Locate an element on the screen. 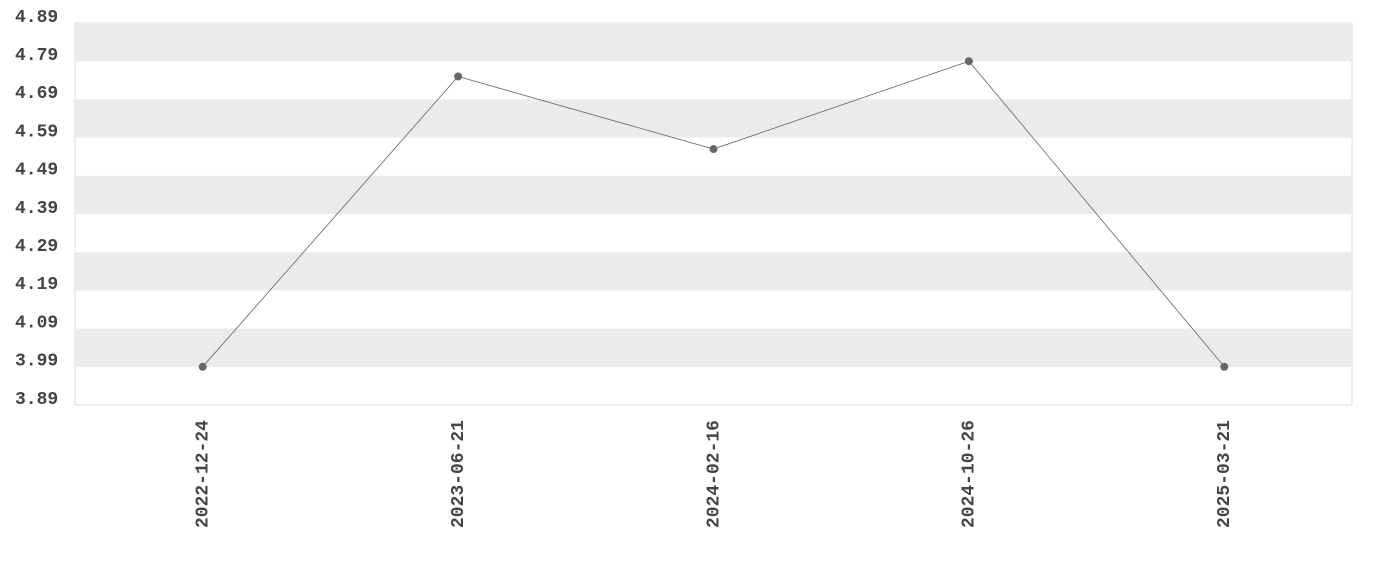 Image resolution: width=1380 pixels, height=580 pixels. y-tick-label: 3.89 is located at coordinates (36, 400).